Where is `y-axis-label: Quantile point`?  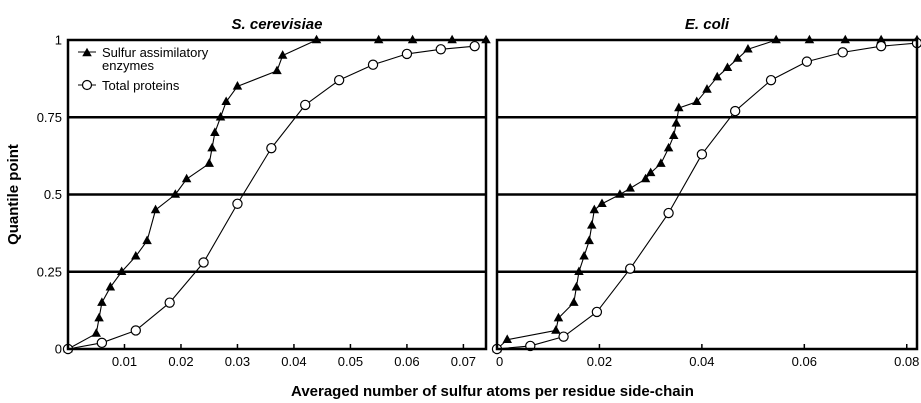
y-axis-label: Quantile point is located at coordinates (13, 194).